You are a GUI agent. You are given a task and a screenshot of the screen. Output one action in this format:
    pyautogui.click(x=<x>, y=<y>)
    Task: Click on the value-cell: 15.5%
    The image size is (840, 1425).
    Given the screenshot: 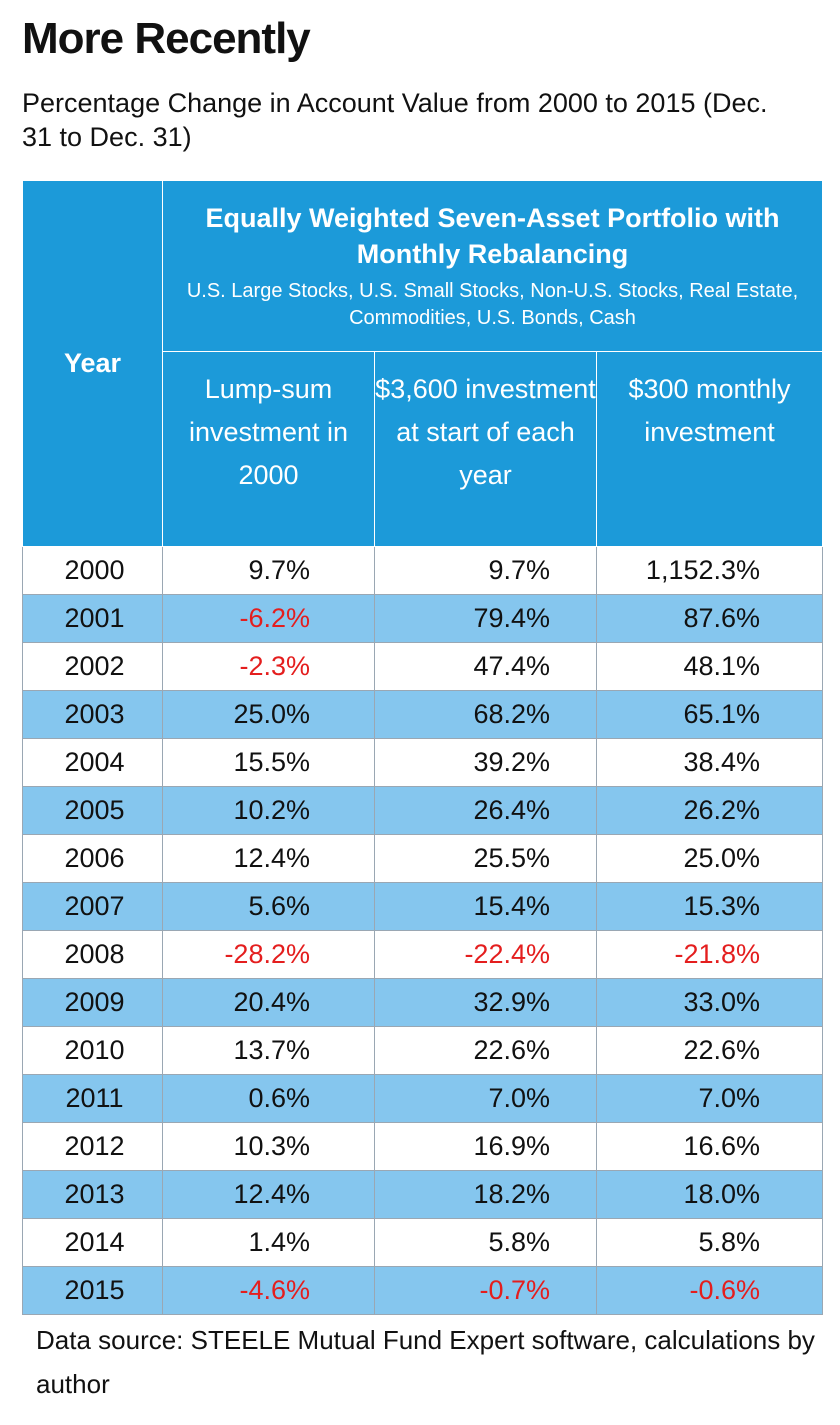 What is the action you would take?
    pyautogui.click(x=268, y=762)
    